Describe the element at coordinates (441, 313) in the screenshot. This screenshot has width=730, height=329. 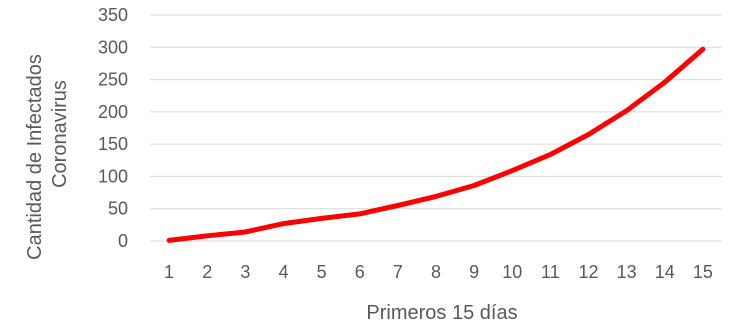
I see `x-axis-title: Primeros 15 días` at that location.